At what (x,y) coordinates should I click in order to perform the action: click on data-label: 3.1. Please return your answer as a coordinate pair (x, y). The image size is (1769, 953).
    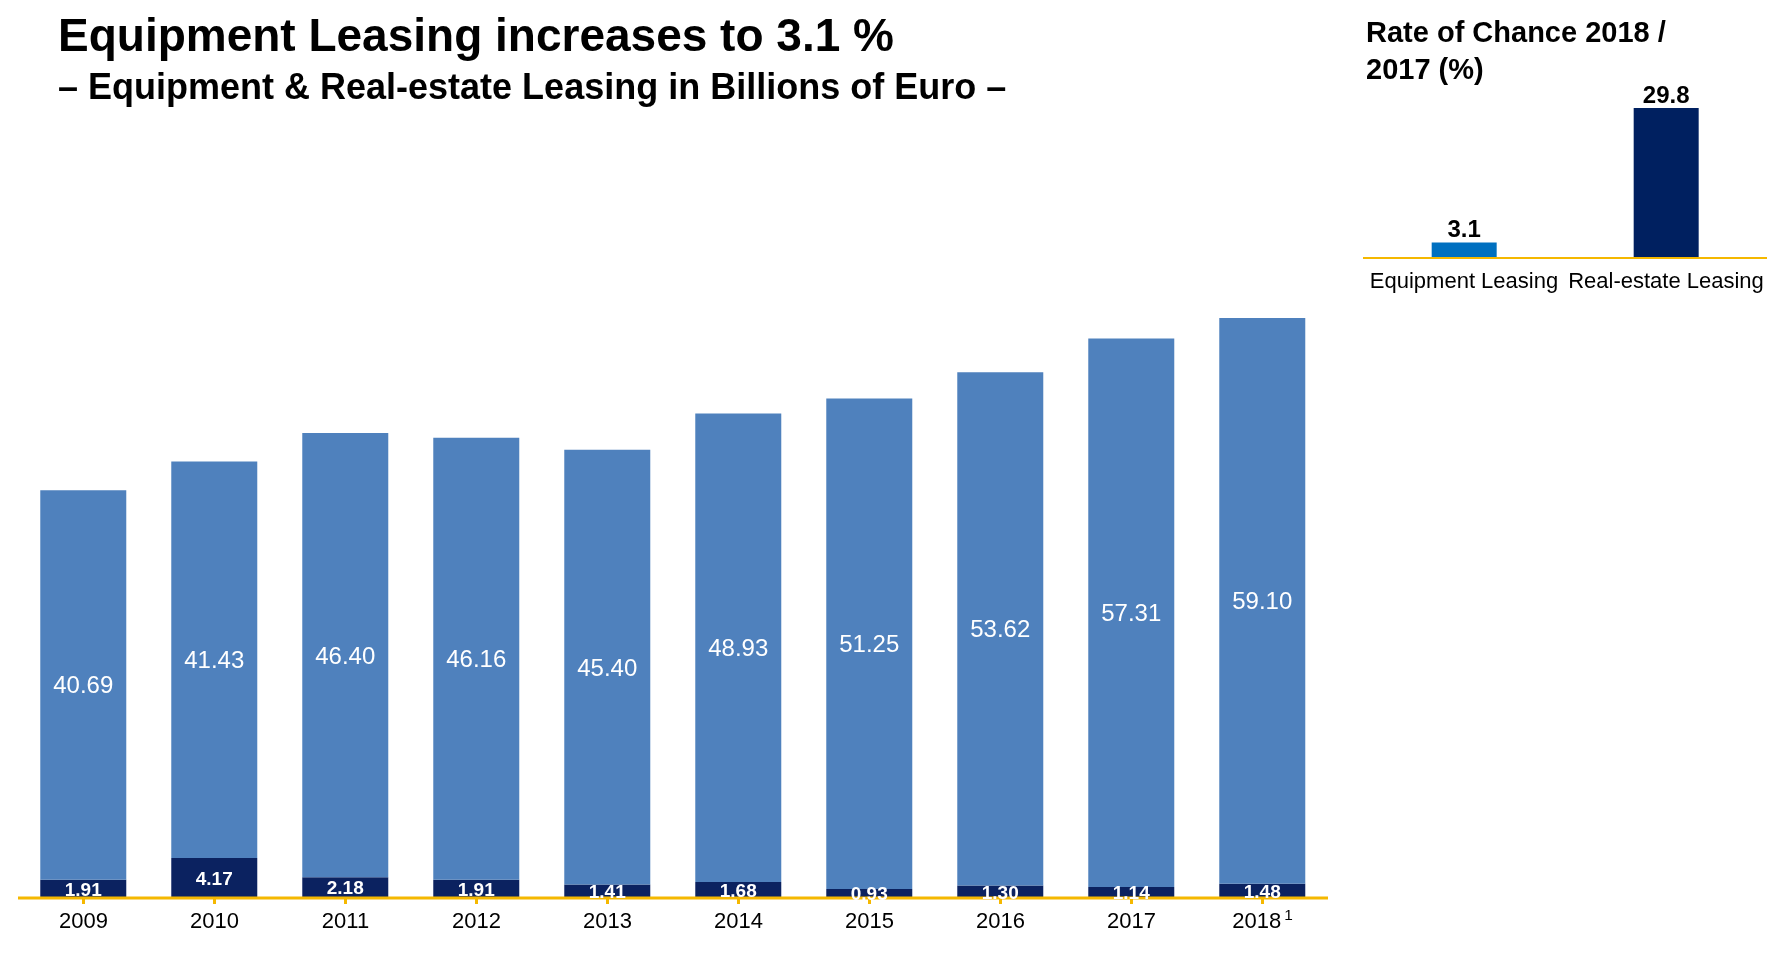
    Looking at the image, I should click on (1464, 229).